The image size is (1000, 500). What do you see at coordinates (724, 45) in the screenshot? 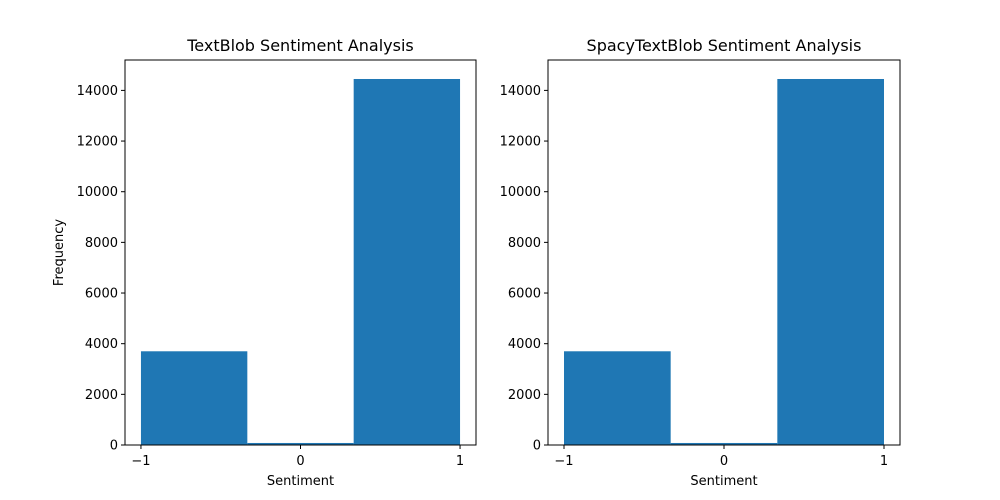
I see `chart-title: SpacyTextBlob Sentiment Analysis` at bounding box center [724, 45].